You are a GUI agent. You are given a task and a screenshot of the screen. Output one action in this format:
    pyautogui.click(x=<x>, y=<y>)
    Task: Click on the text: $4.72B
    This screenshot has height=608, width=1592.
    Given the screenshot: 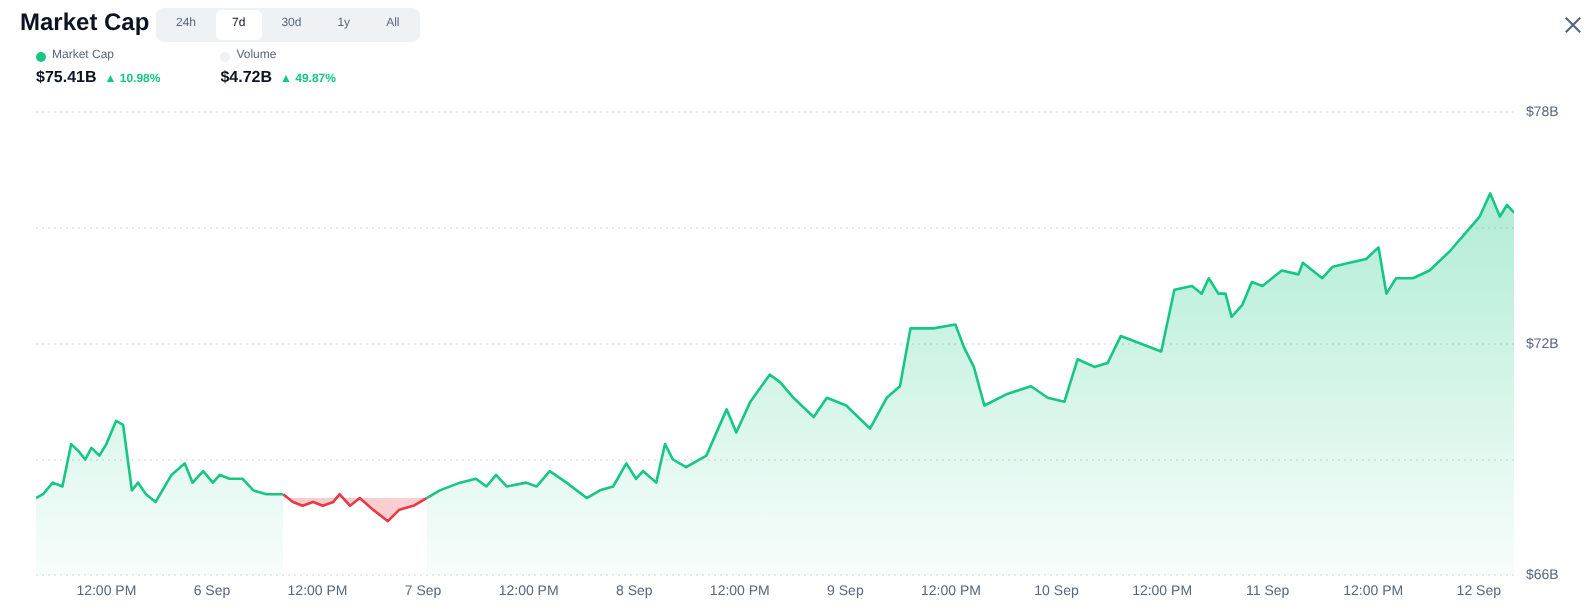 What is the action you would take?
    pyautogui.click(x=246, y=77)
    